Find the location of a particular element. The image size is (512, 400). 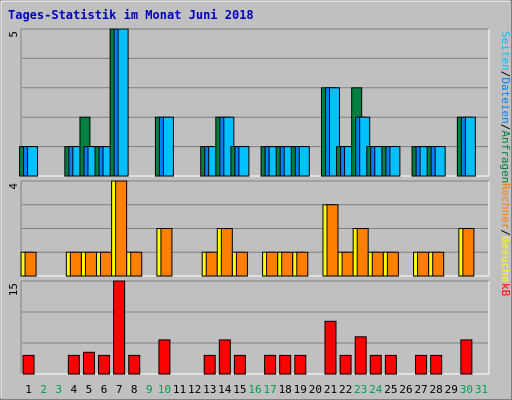

x-tick-label-26: 26 is located at coordinates (405, 389).